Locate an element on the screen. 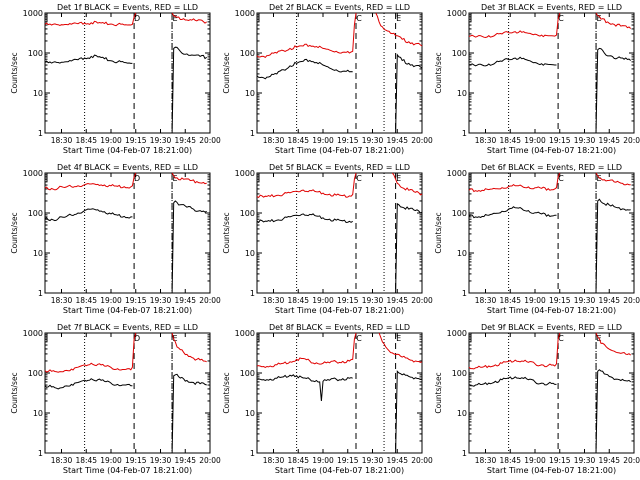 This screenshot has width=640, height=480. panel-title: Det 1f BLACK = Events, RED = LLD is located at coordinates (127, 7).